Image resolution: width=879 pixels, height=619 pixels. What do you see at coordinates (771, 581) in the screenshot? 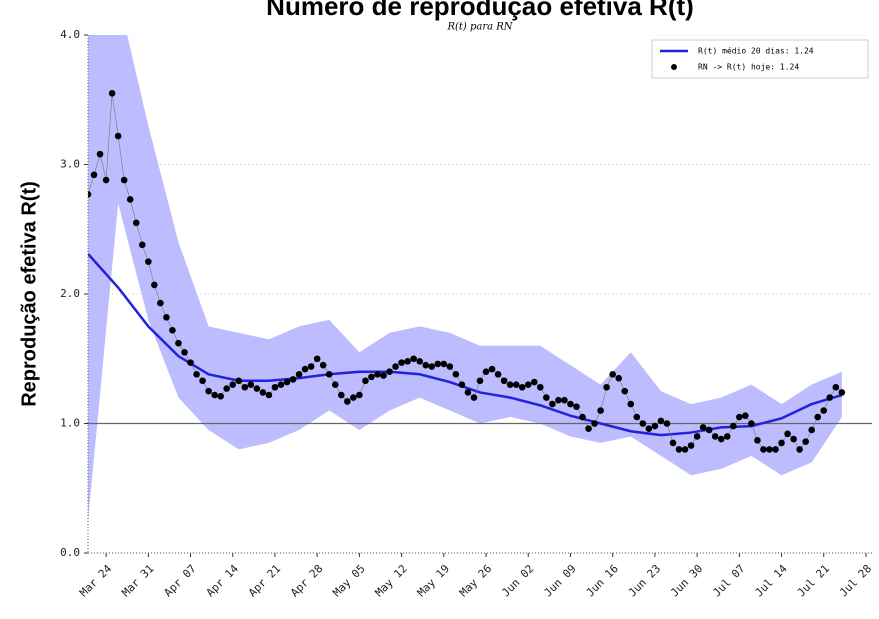
I see `x-tick-label: Jul 14` at bounding box center [771, 581].